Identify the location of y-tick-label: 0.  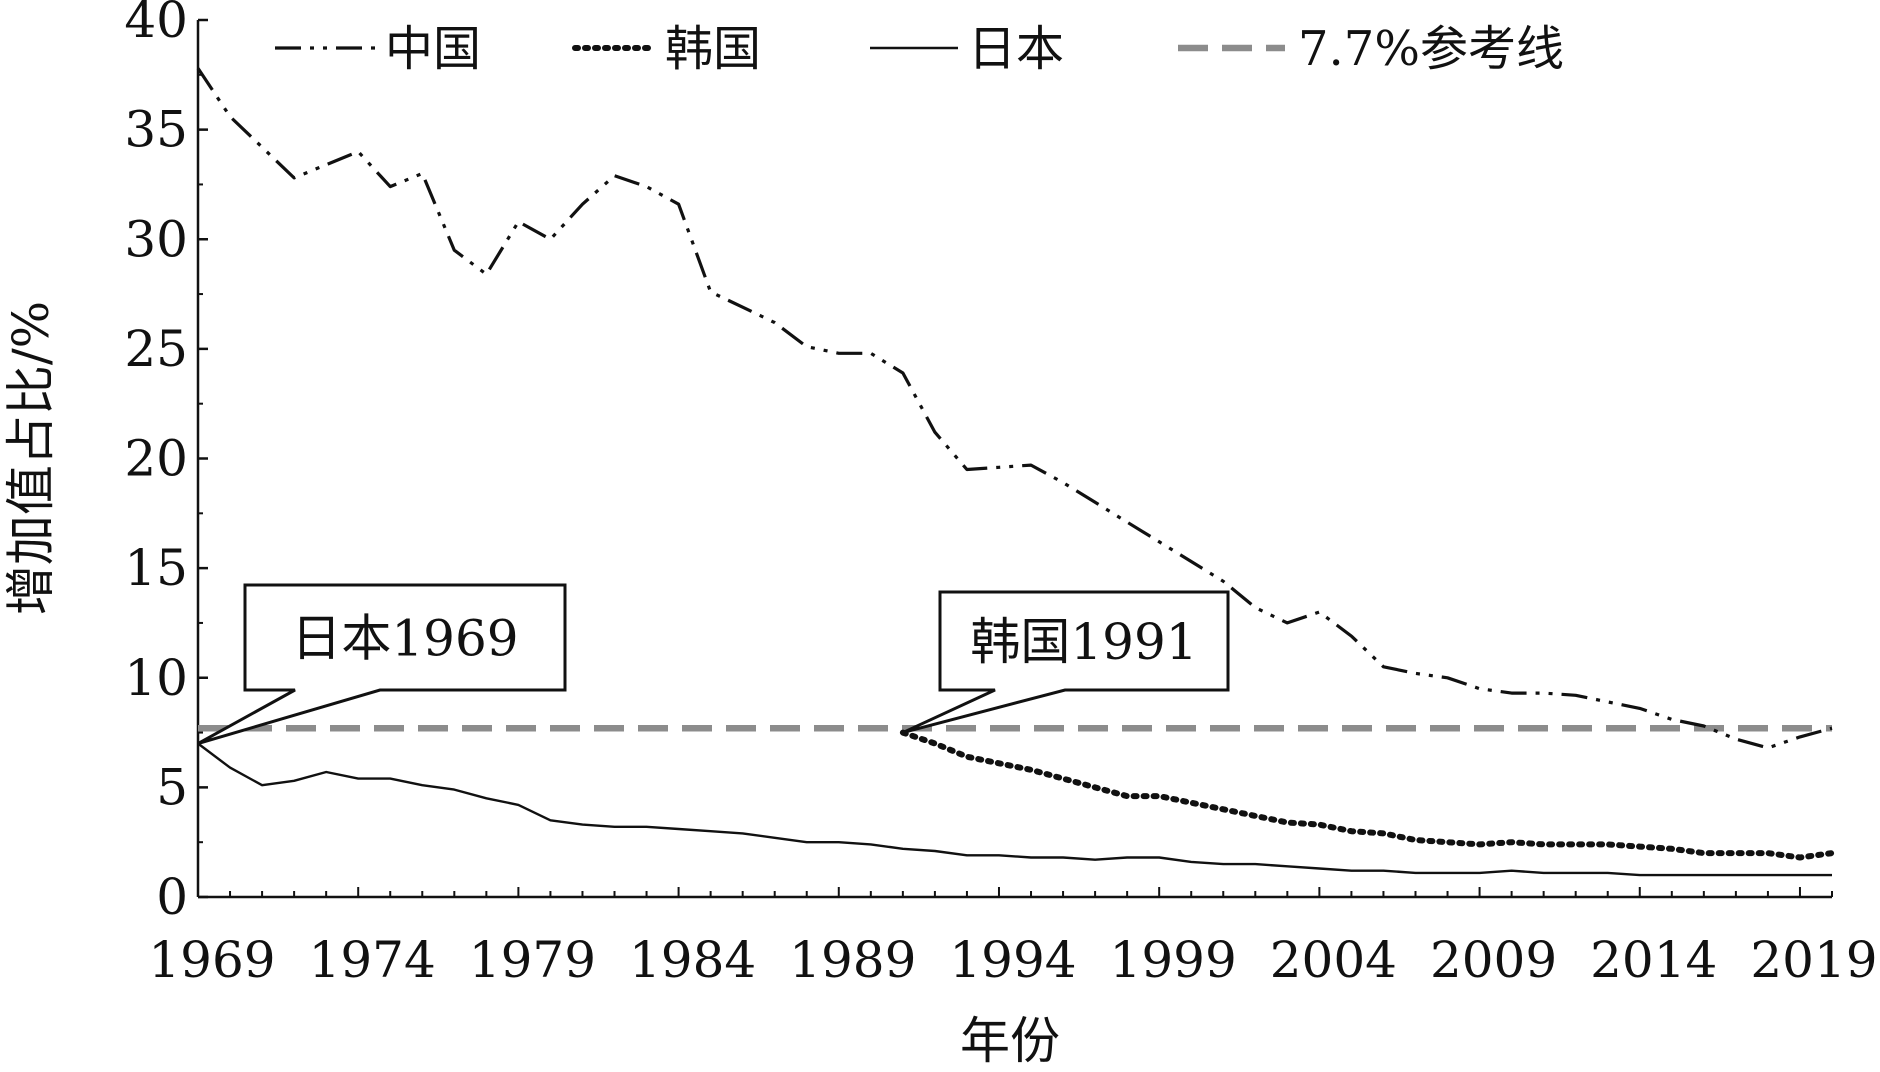
(172, 897).